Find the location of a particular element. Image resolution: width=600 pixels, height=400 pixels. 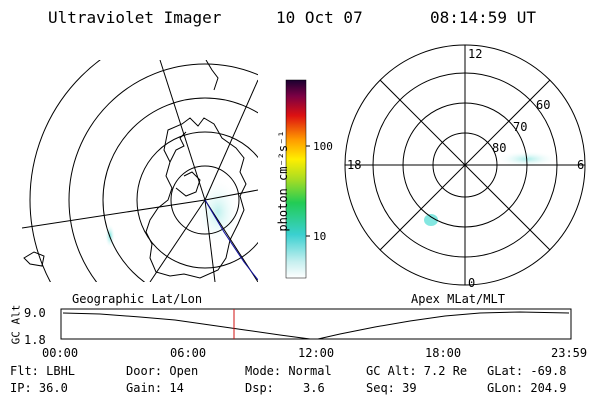

mlt-label-12: 12 is located at coordinates (475, 54).